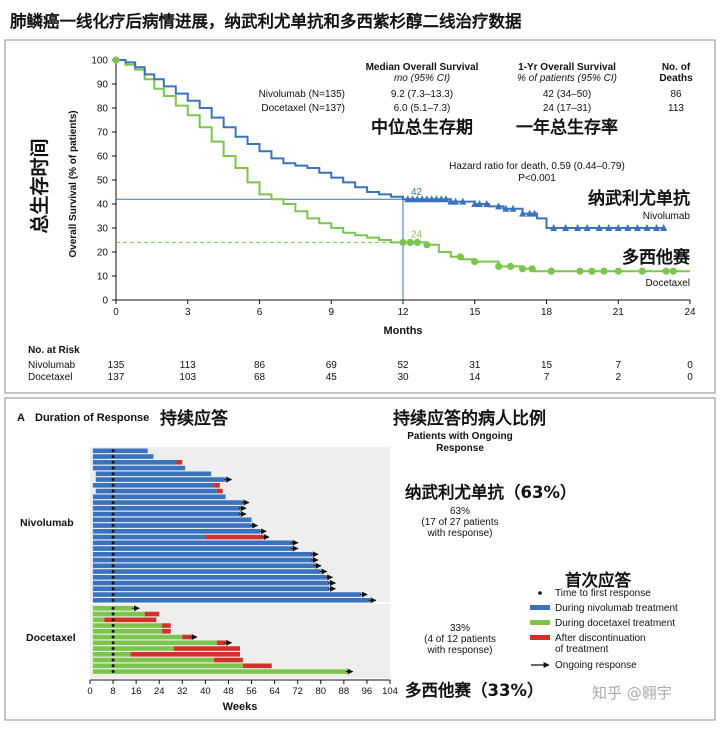 Image resolution: width=720 pixels, height=729 pixels. What do you see at coordinates (459, 522) in the screenshot?
I see `nivolumab-detail-1: (17 of 27 patients` at bounding box center [459, 522].